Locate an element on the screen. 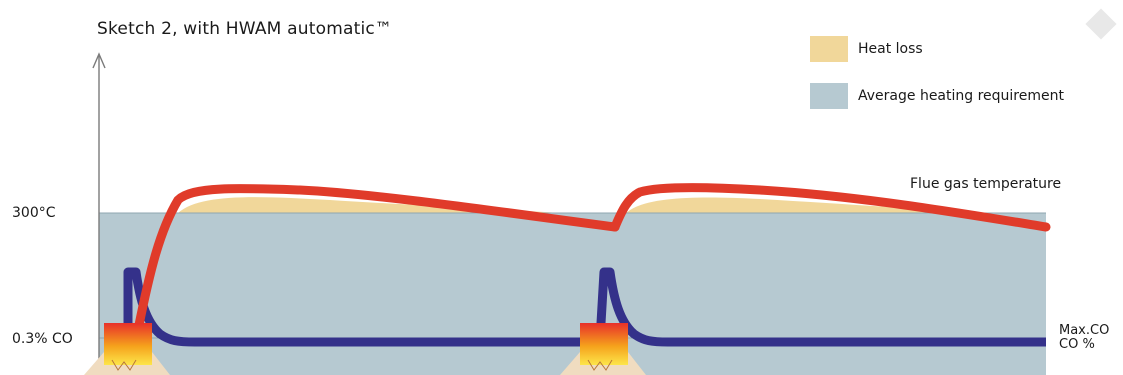 The height and width of the screenshot is (375, 1123). legend-item-heat-loss: Heat loss is located at coordinates (866, 49).